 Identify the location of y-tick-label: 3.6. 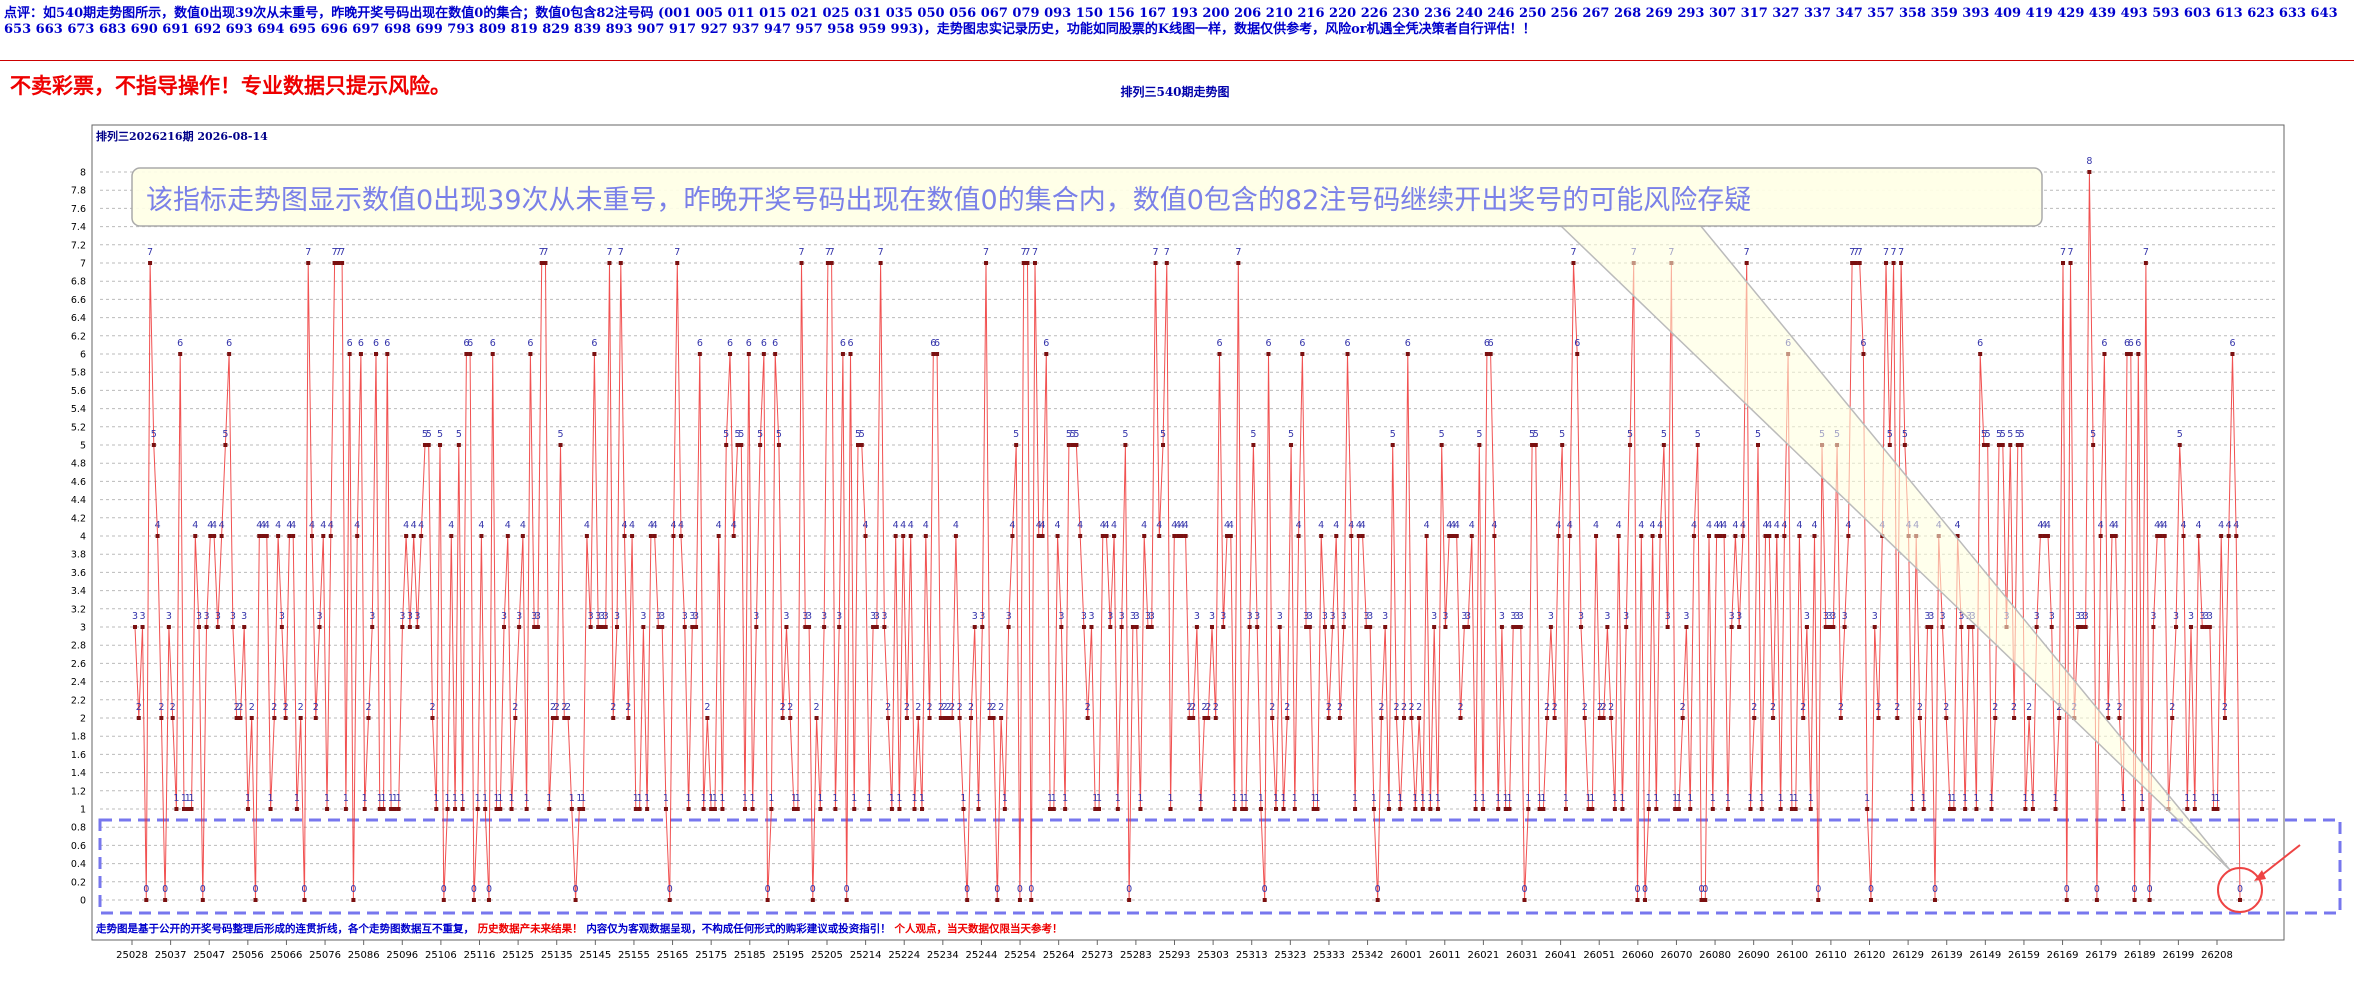
(78, 573).